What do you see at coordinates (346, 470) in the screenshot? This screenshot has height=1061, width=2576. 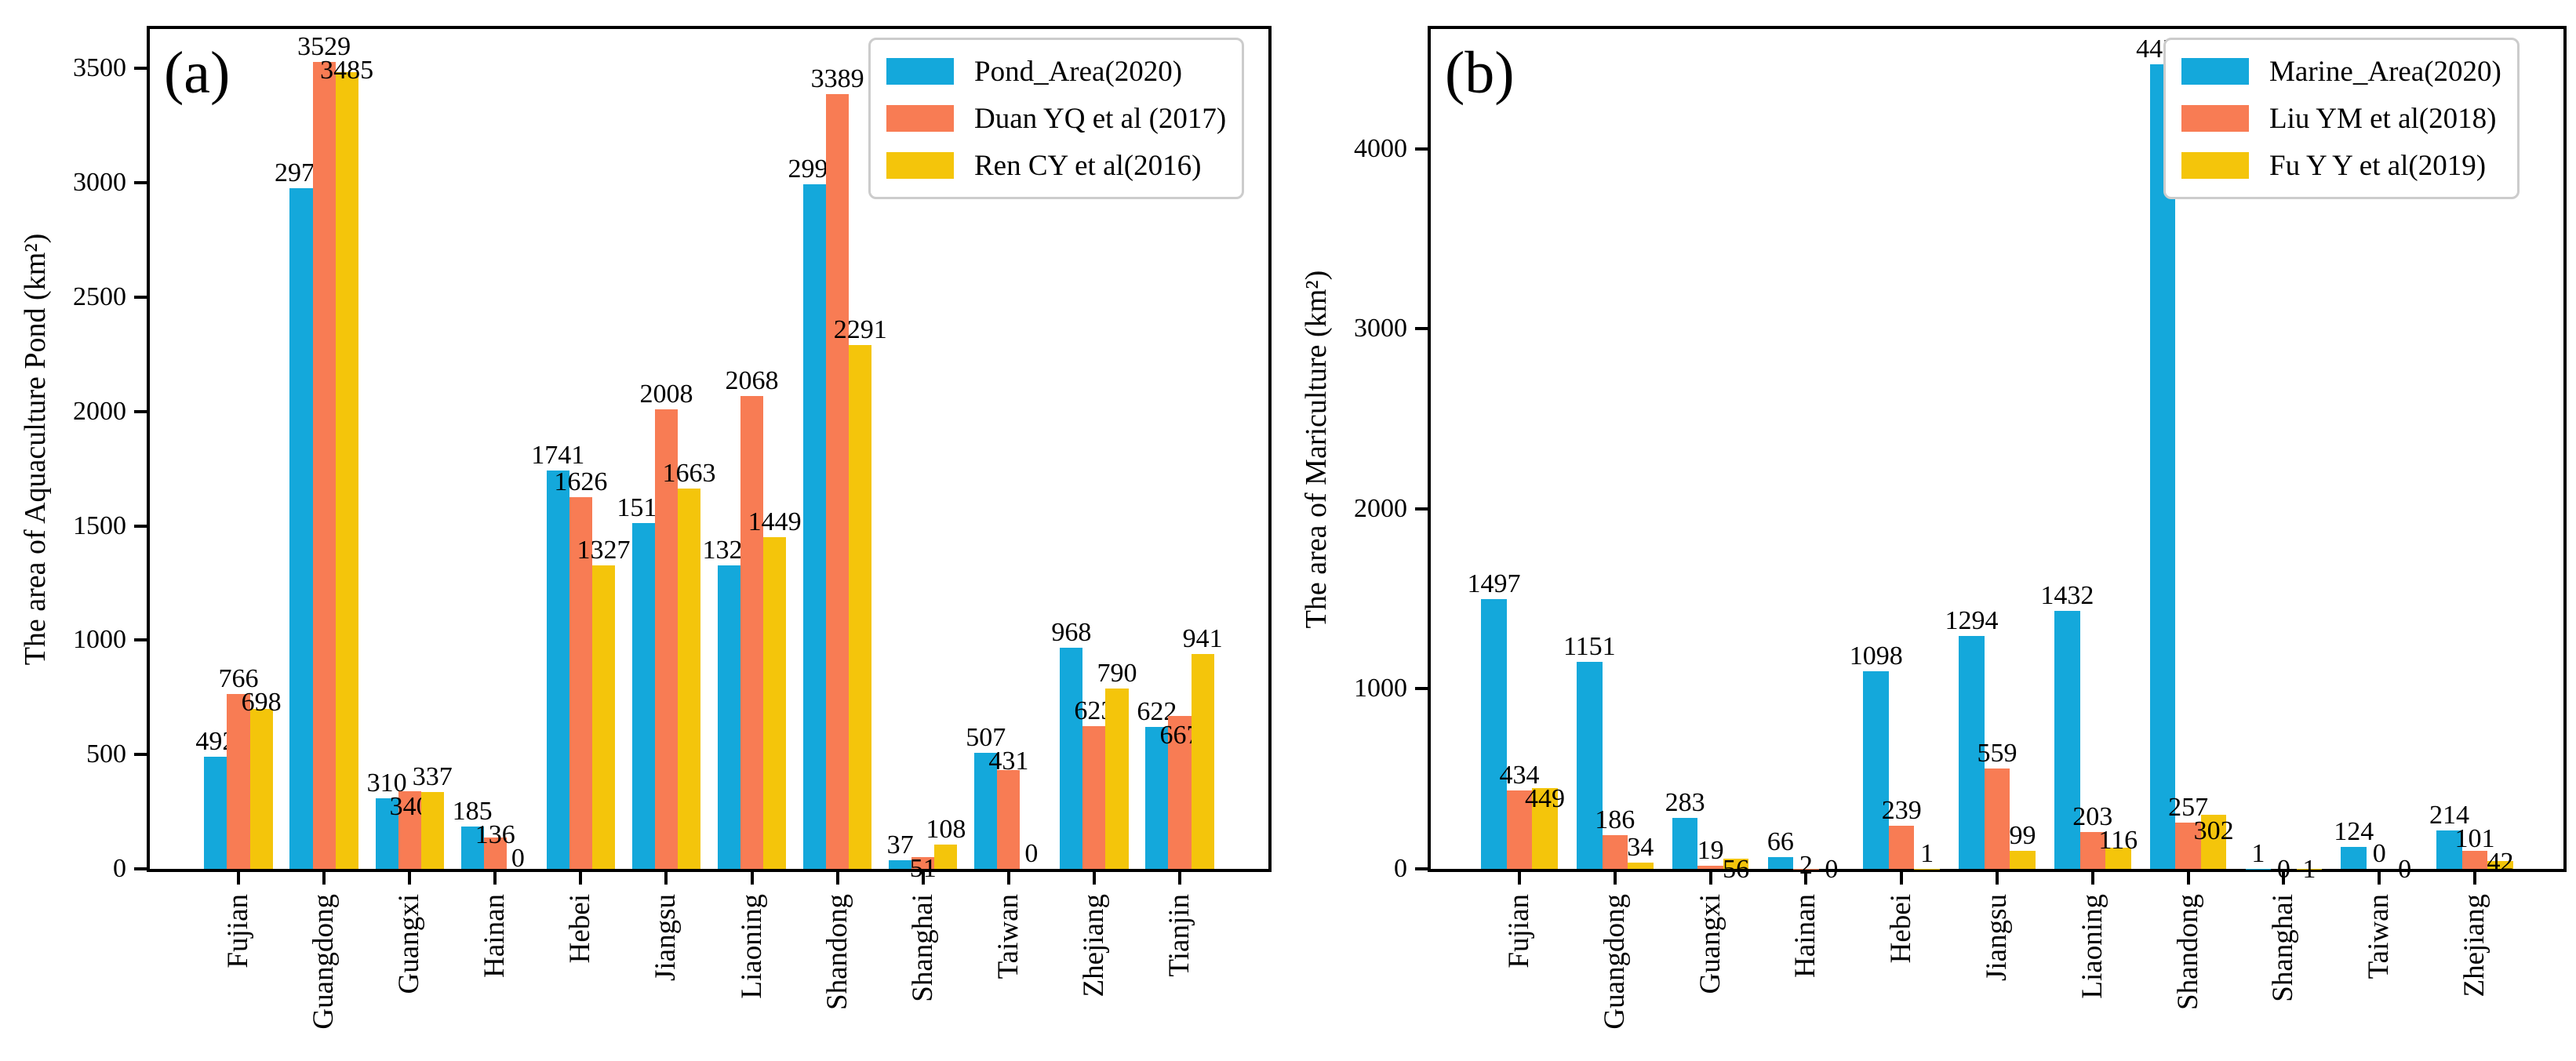 I see `bar-a-s2-guangdong` at bounding box center [346, 470].